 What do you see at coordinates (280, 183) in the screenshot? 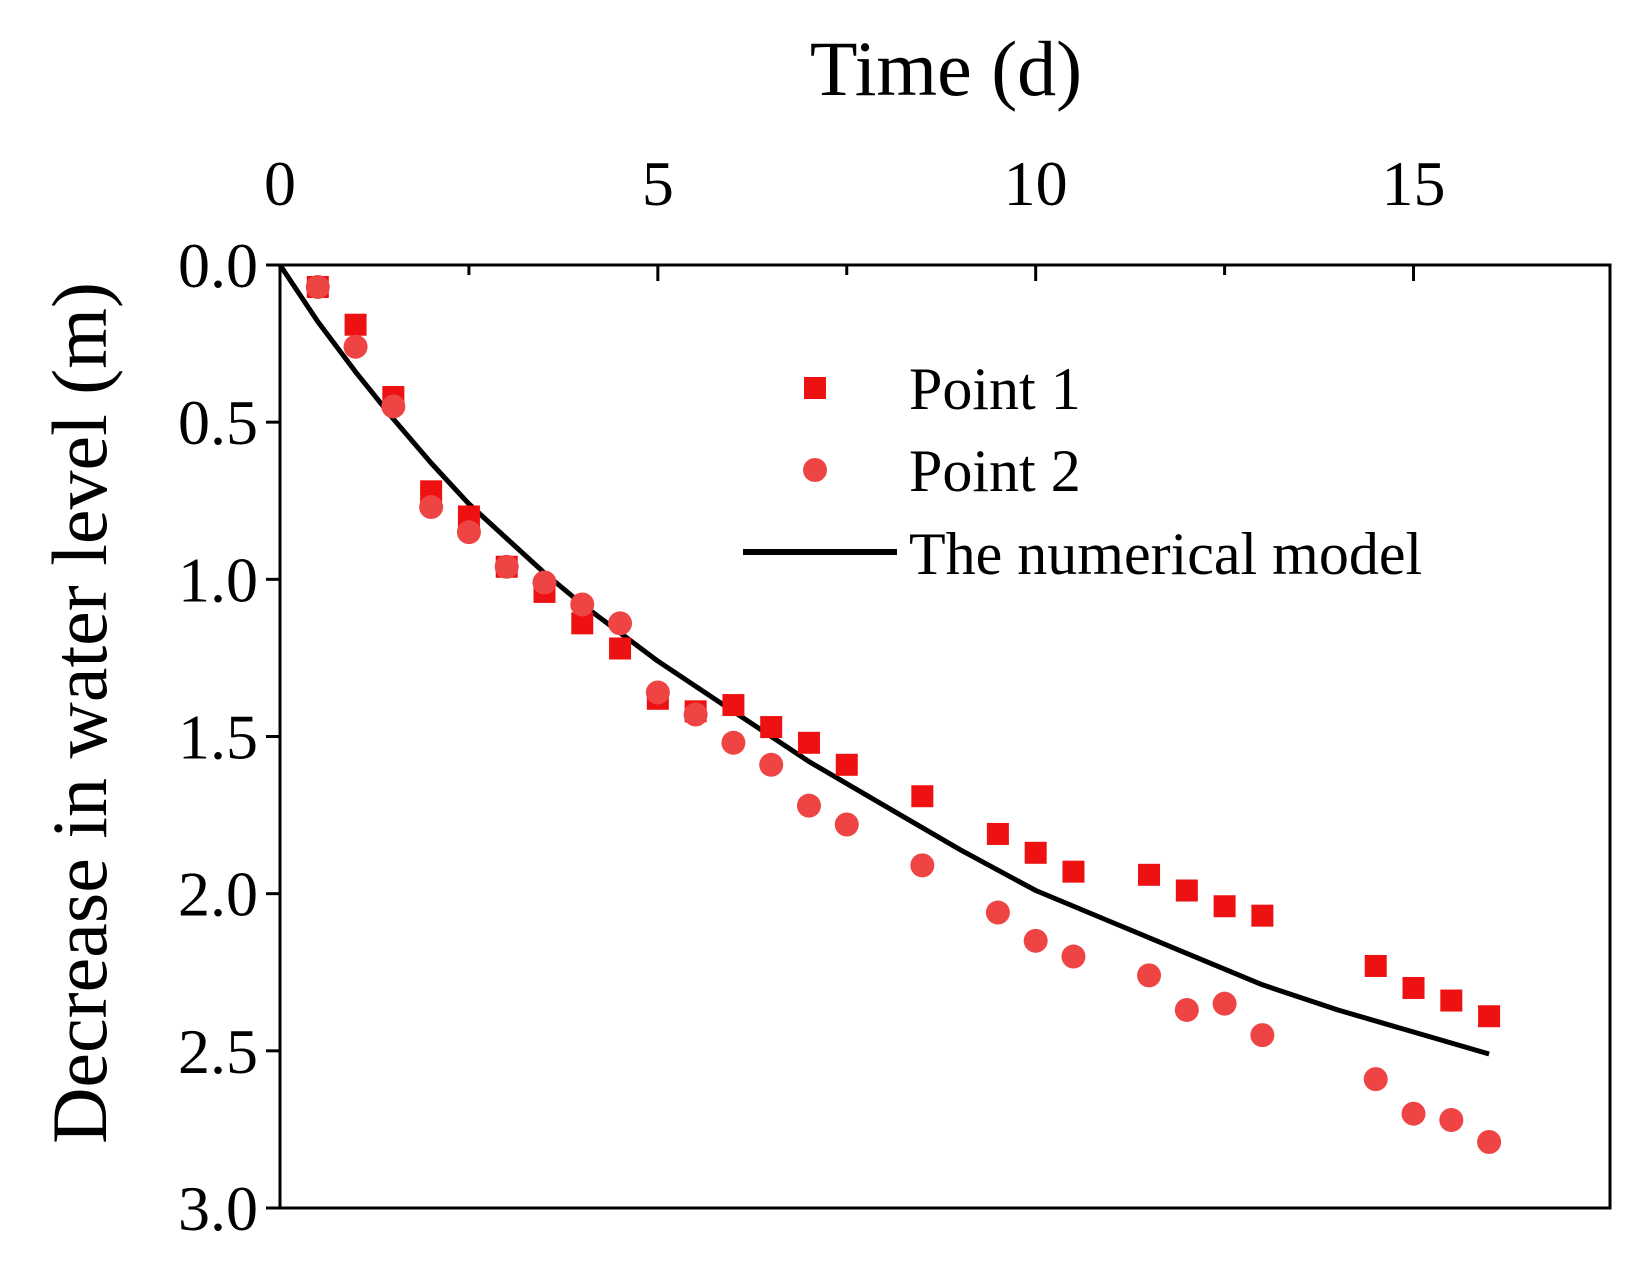
I see `x-tick-label: 0` at bounding box center [280, 183].